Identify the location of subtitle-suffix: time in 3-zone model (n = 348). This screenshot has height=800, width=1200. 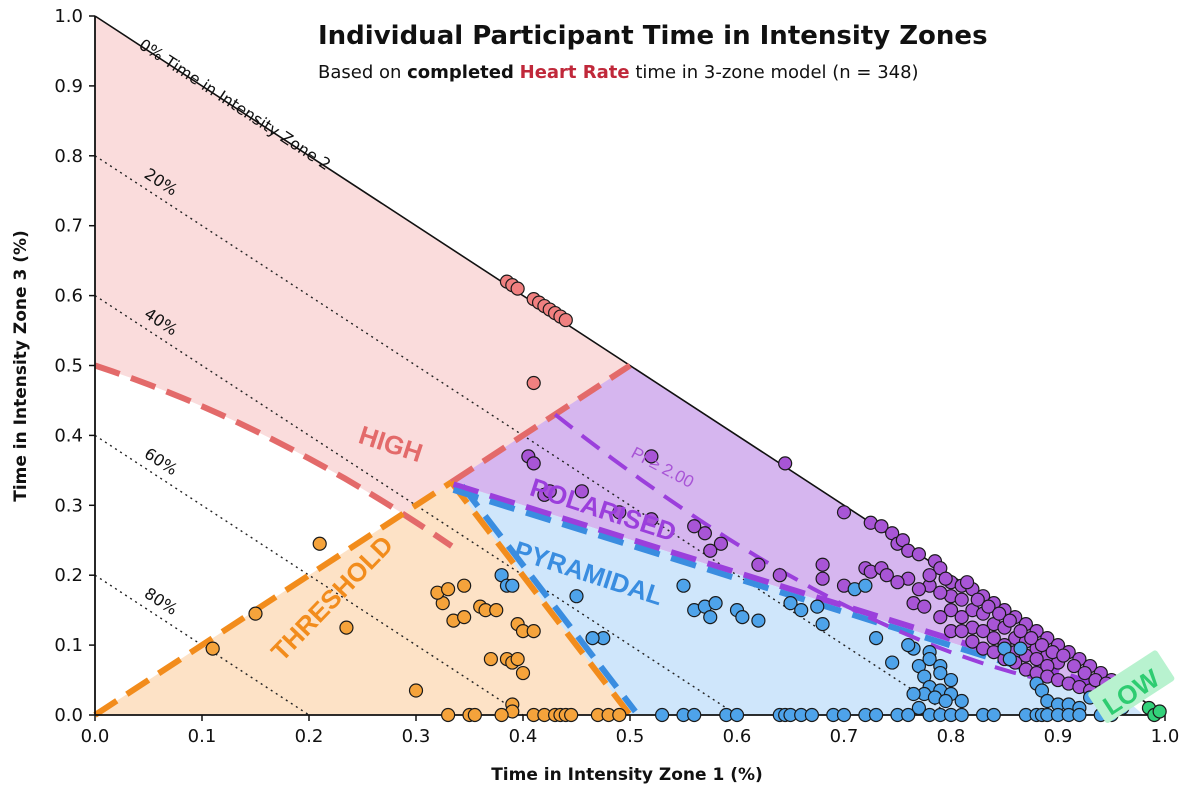
(774, 72).